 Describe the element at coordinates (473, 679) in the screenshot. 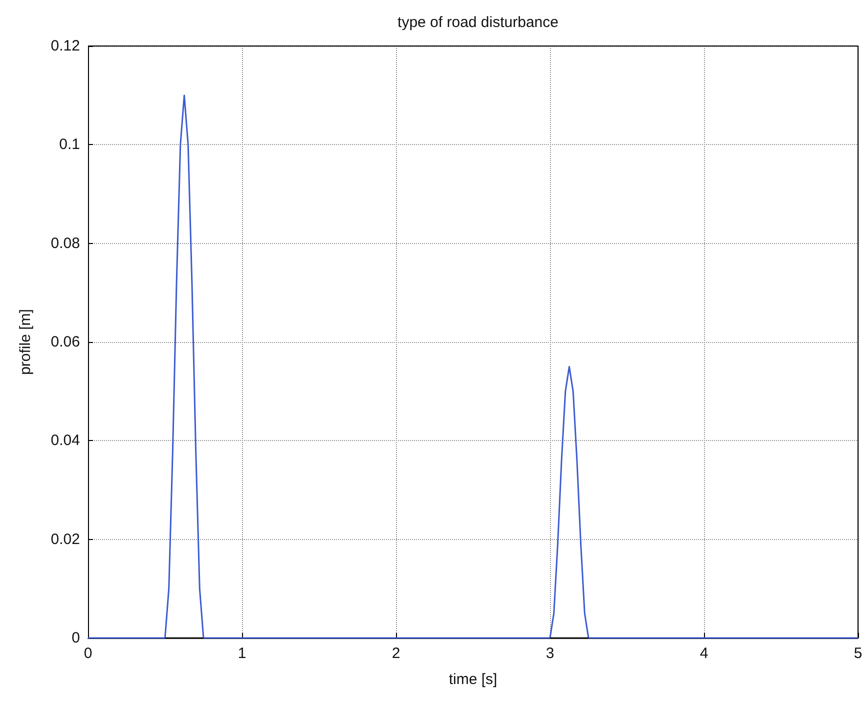

I see `x-axis-title: time [s]` at that location.